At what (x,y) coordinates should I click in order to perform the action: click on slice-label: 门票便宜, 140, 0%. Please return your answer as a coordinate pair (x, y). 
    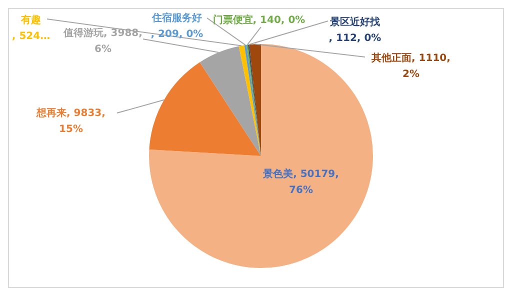
    Looking at the image, I should click on (259, 20).